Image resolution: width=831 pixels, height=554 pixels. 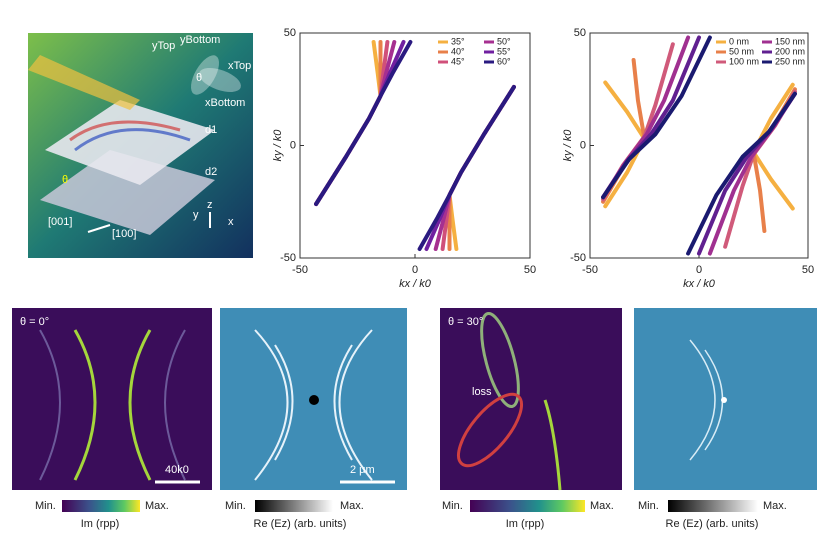 I want to click on legend-label: 100 nm, so click(x=744, y=61).